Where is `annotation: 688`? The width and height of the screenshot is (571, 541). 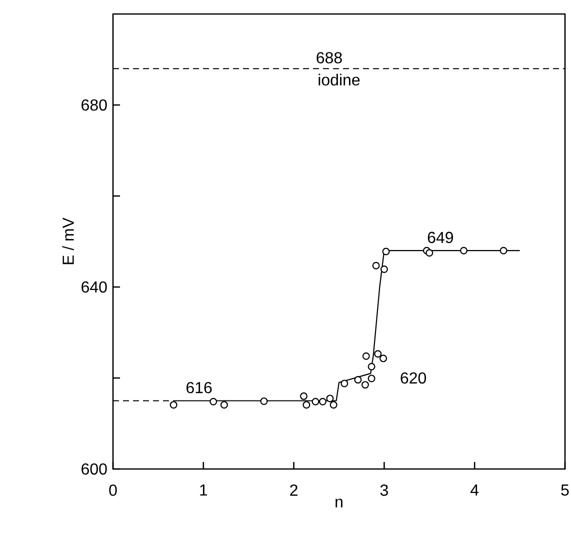
annotation: 688 is located at coordinates (329, 58).